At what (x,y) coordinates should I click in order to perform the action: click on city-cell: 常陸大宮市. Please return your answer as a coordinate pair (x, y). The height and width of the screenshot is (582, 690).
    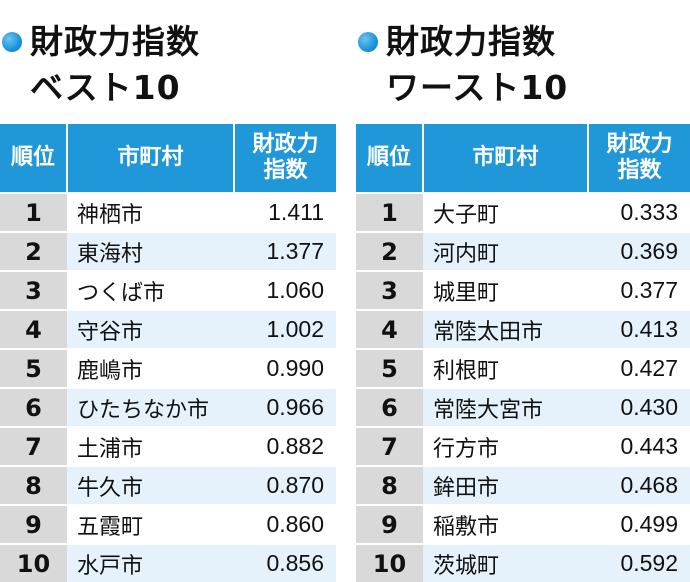
    Looking at the image, I should click on (505, 407).